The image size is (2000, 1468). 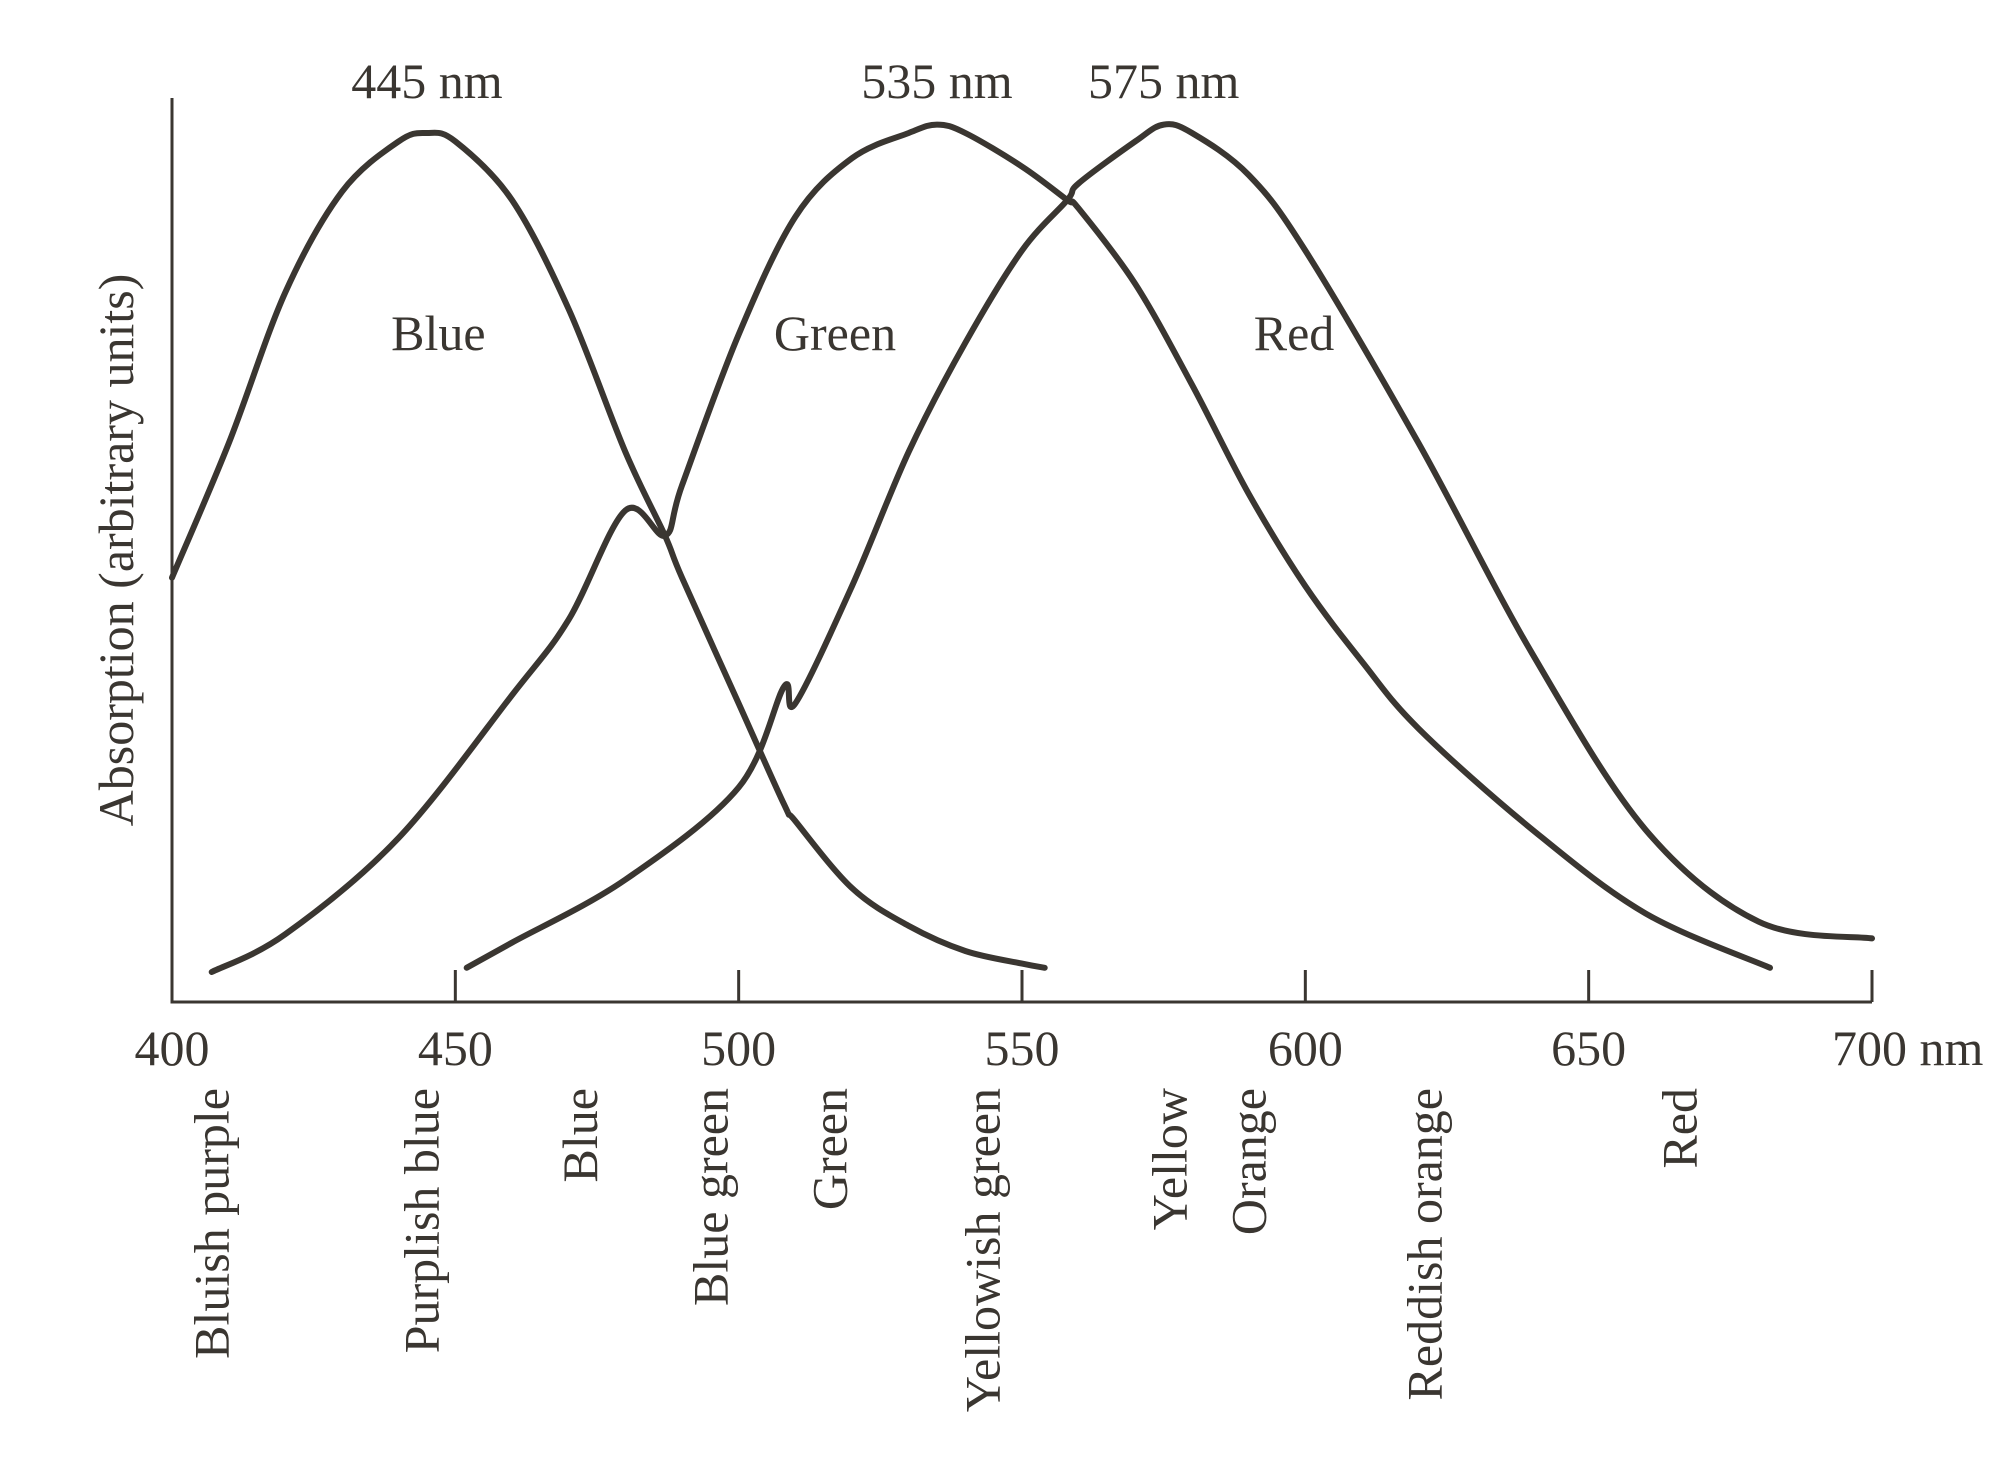 I want to click on x-tick-label: 500, so click(x=738, y=1048).